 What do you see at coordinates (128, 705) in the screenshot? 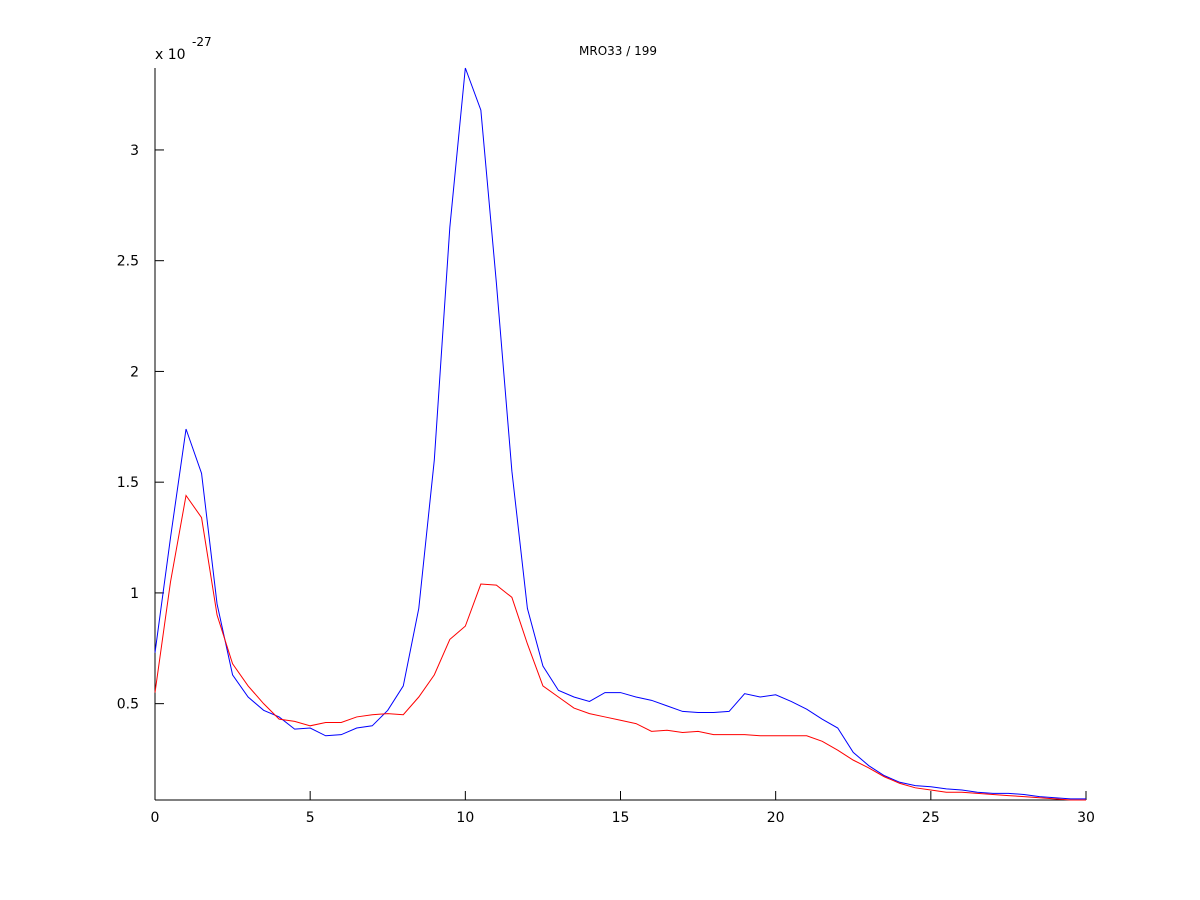
I see `y-tick-label: 0.5` at bounding box center [128, 705].